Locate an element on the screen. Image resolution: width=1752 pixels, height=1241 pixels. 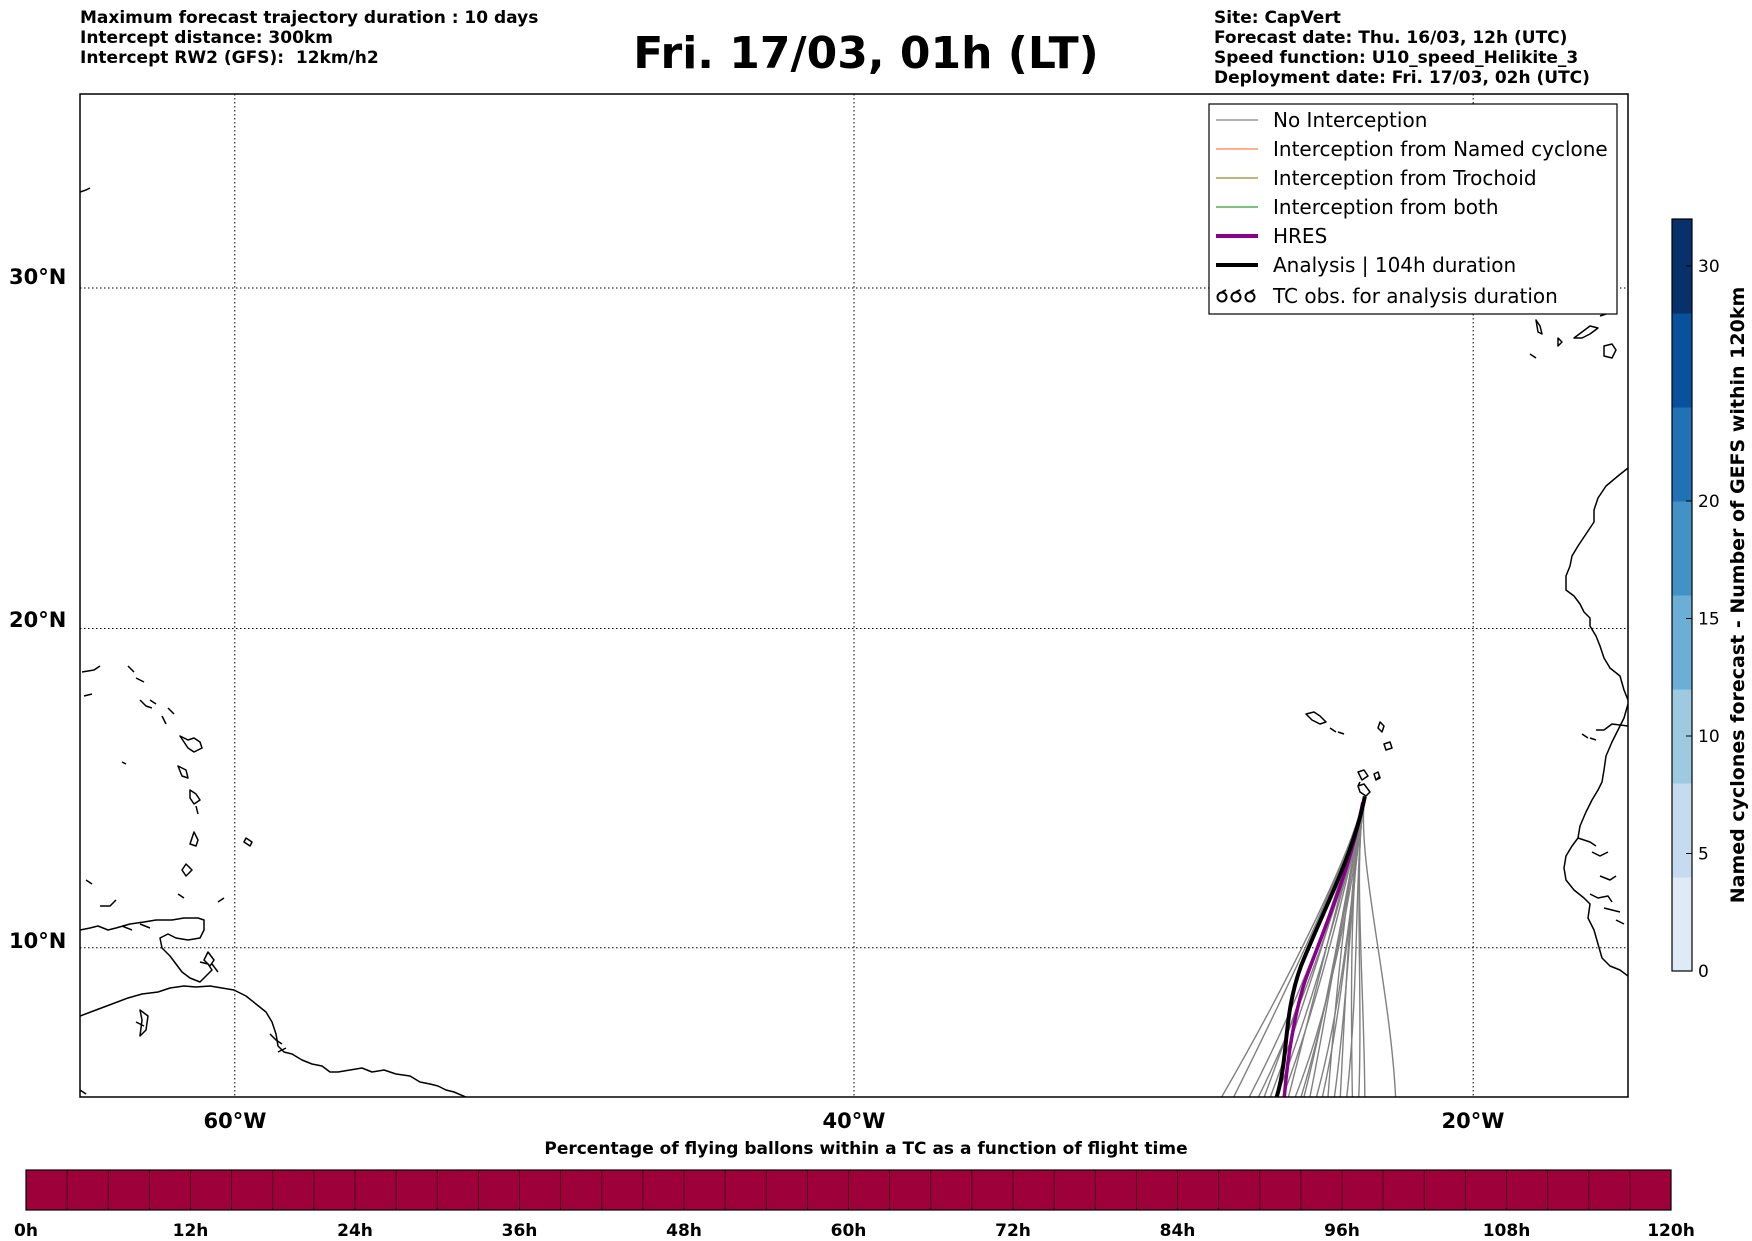
legend-item-hres: HRES is located at coordinates (1271, 236).